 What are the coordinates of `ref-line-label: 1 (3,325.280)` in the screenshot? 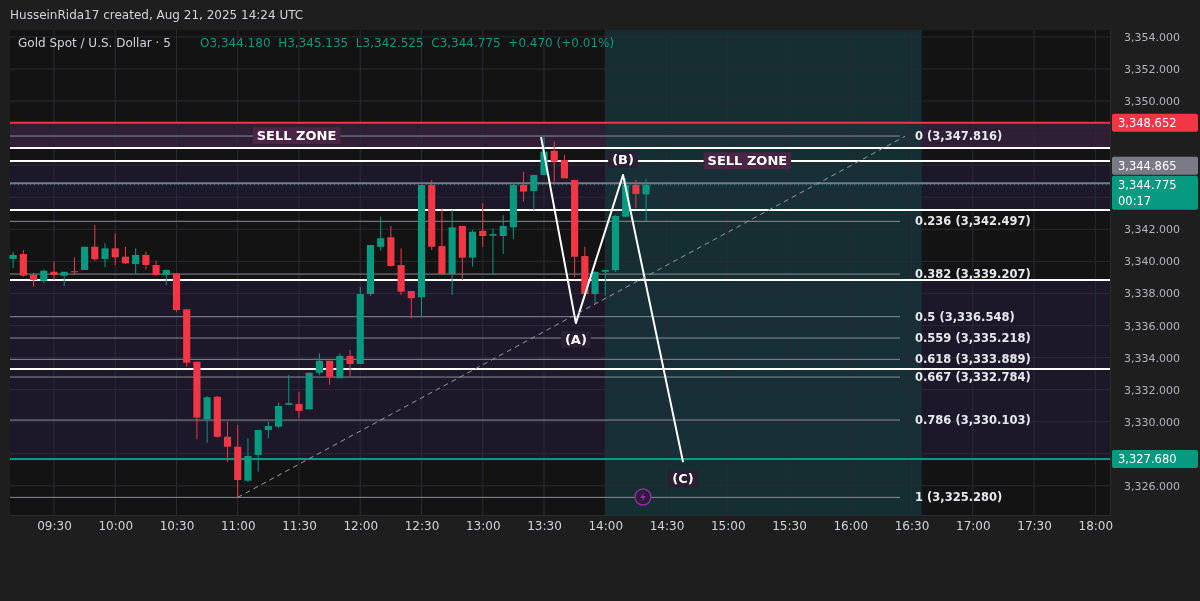 It's located at (959, 497).